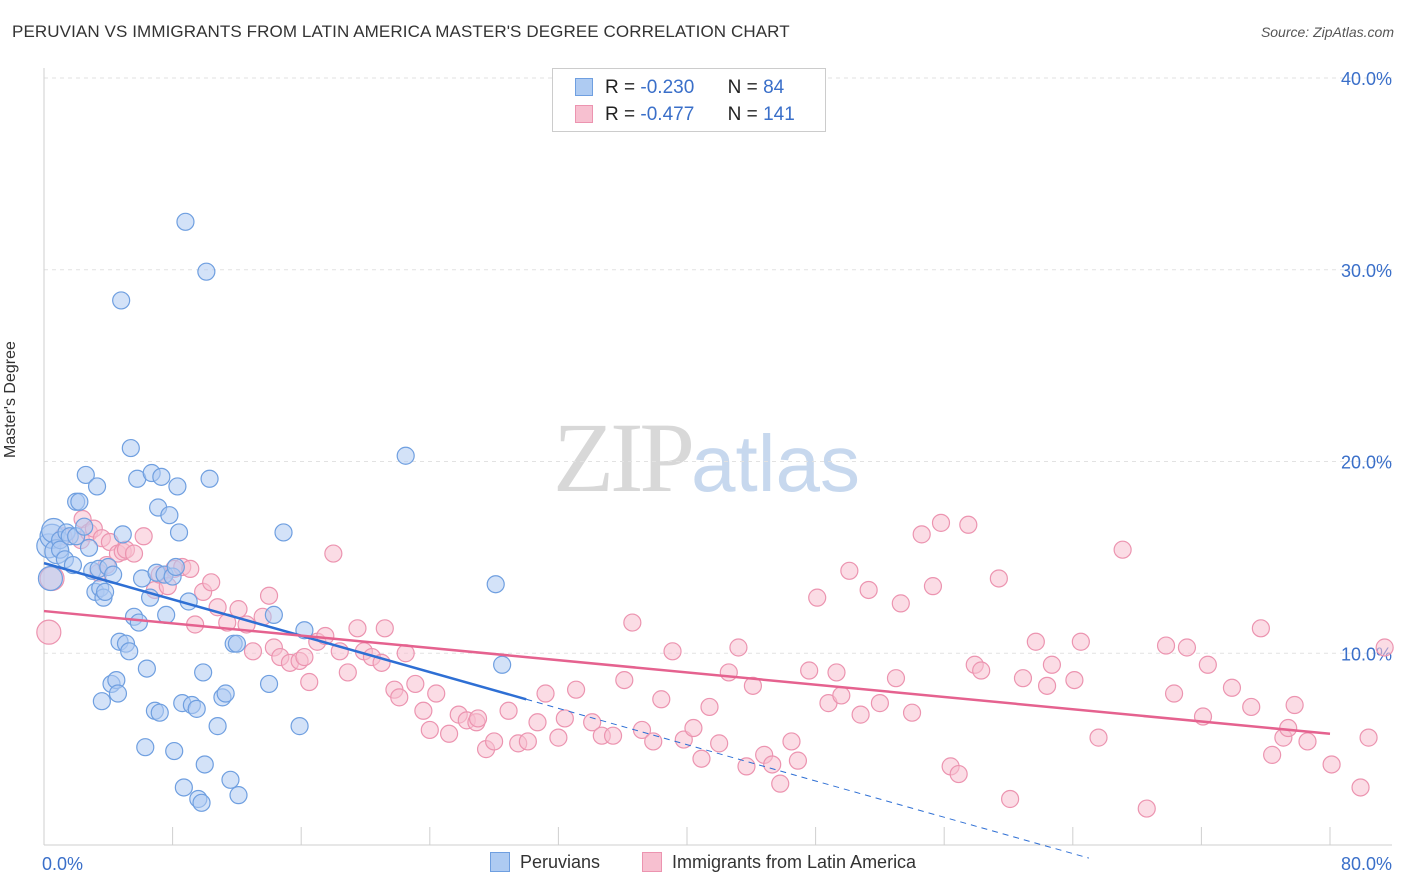  What do you see at coordinates (545, 862) in the screenshot?
I see `bottom-legend-peruvians: Peruvians` at bounding box center [545, 862].